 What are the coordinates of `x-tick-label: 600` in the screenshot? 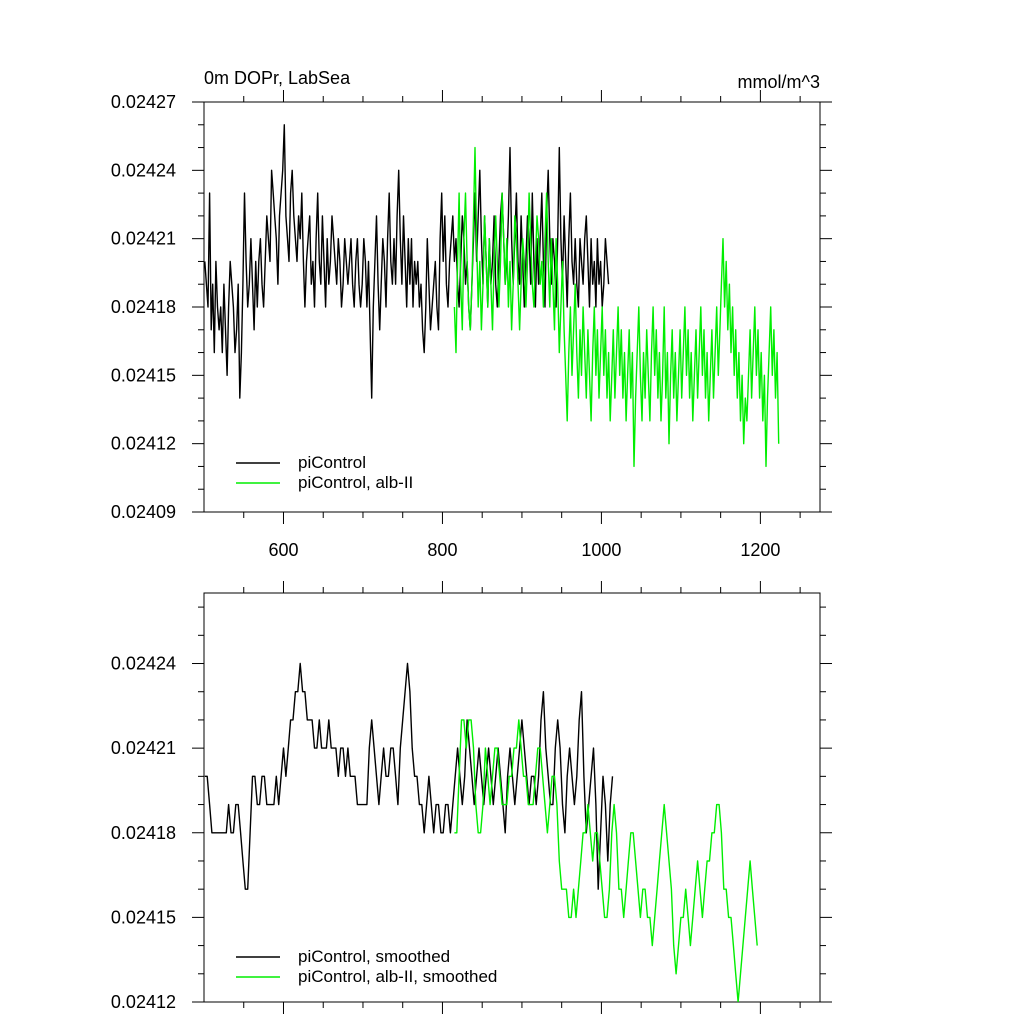 It's located at (283, 550).